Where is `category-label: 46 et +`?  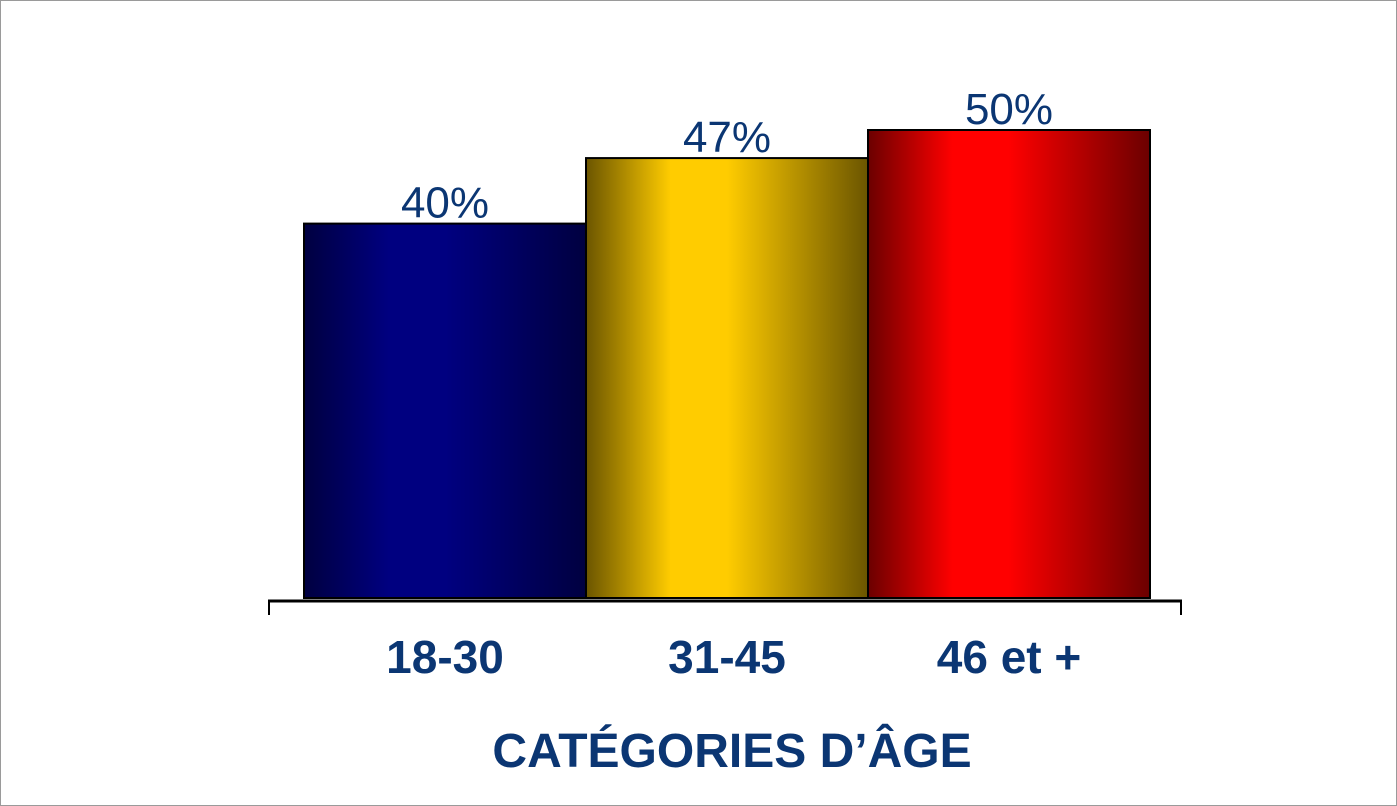 category-label: 46 et + is located at coordinates (1009, 657).